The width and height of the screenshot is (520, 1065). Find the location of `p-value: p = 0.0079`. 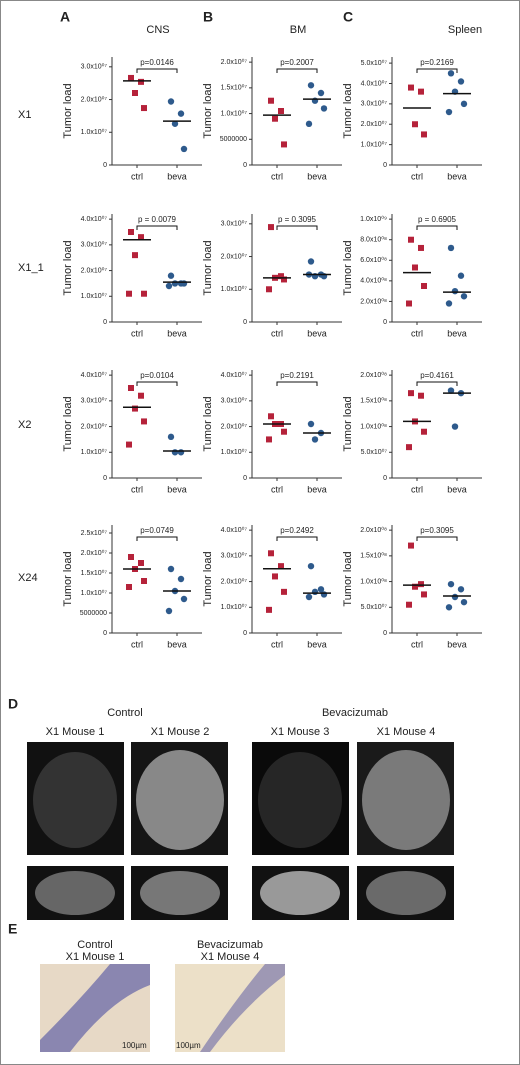

p-value: p = 0.0079 is located at coordinates (157, 219).